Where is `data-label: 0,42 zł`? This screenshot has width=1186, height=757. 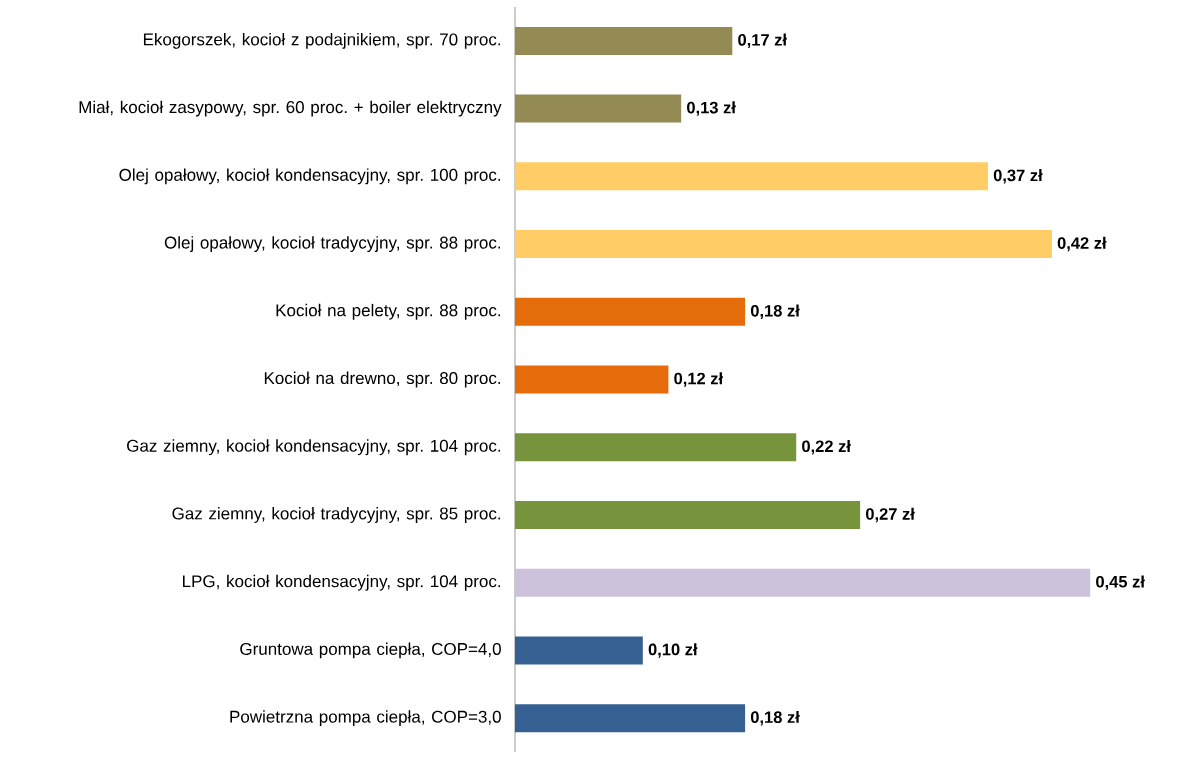 data-label: 0,42 zł is located at coordinates (1082, 244).